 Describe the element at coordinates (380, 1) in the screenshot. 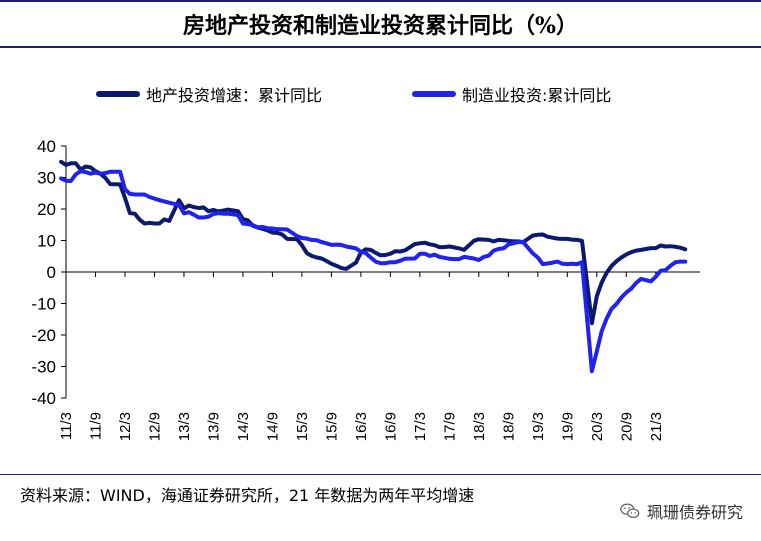

I see `top-rule` at that location.